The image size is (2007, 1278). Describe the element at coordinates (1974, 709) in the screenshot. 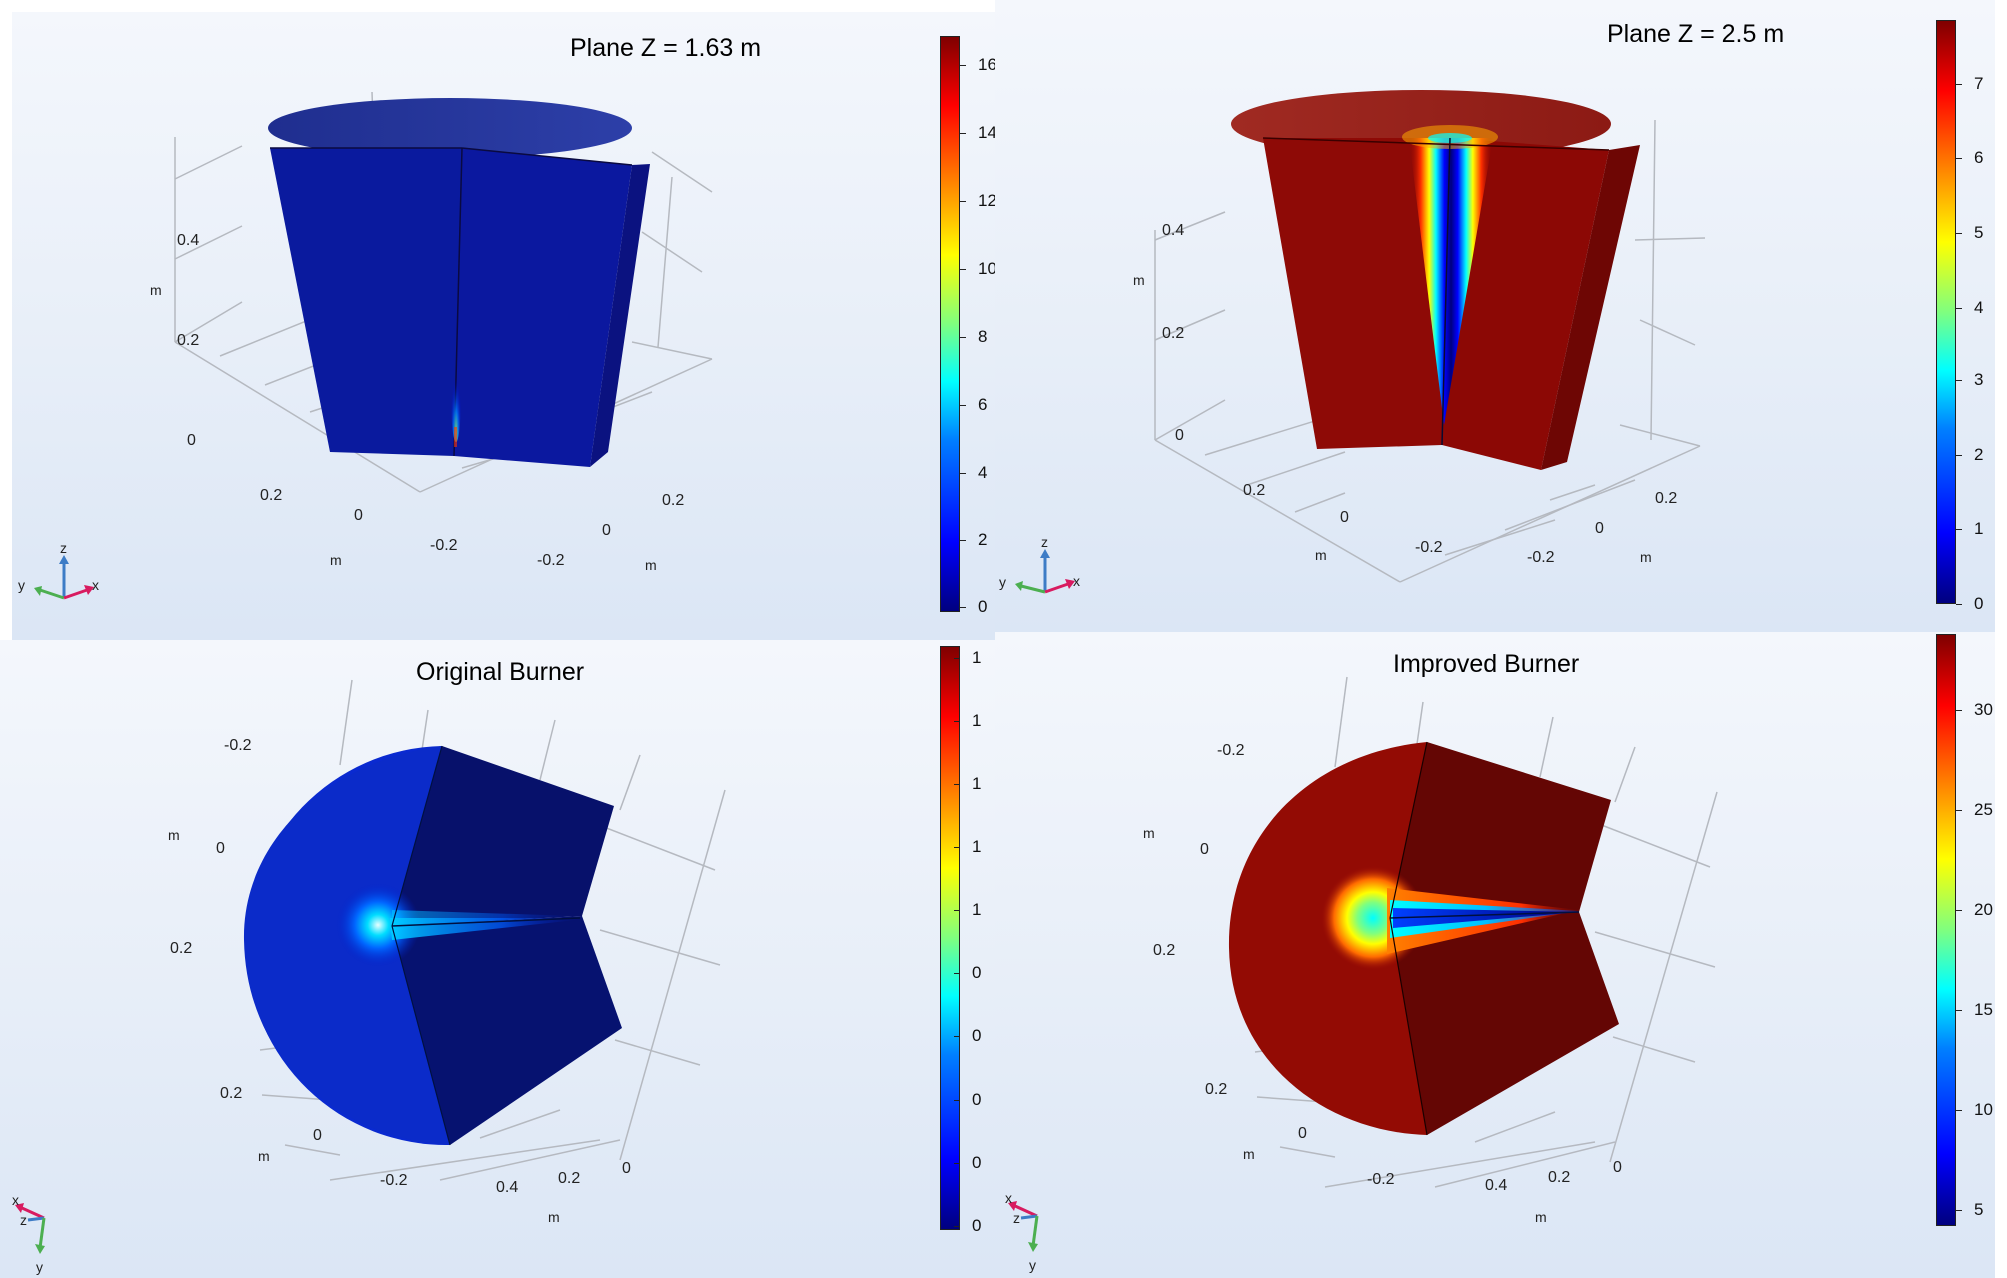

I see `colorbar-tick: 30` at that location.